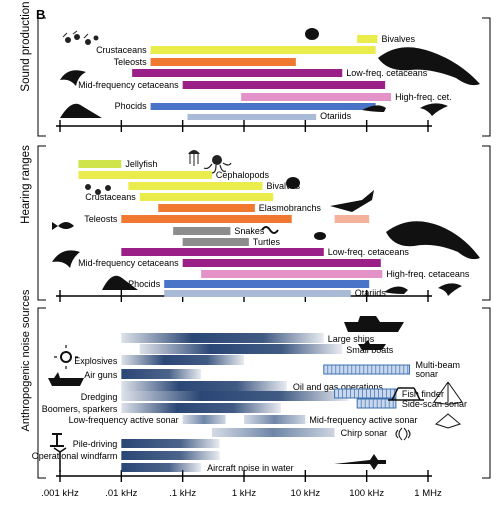  I want to click on chirp-icon, so click(403, 434).